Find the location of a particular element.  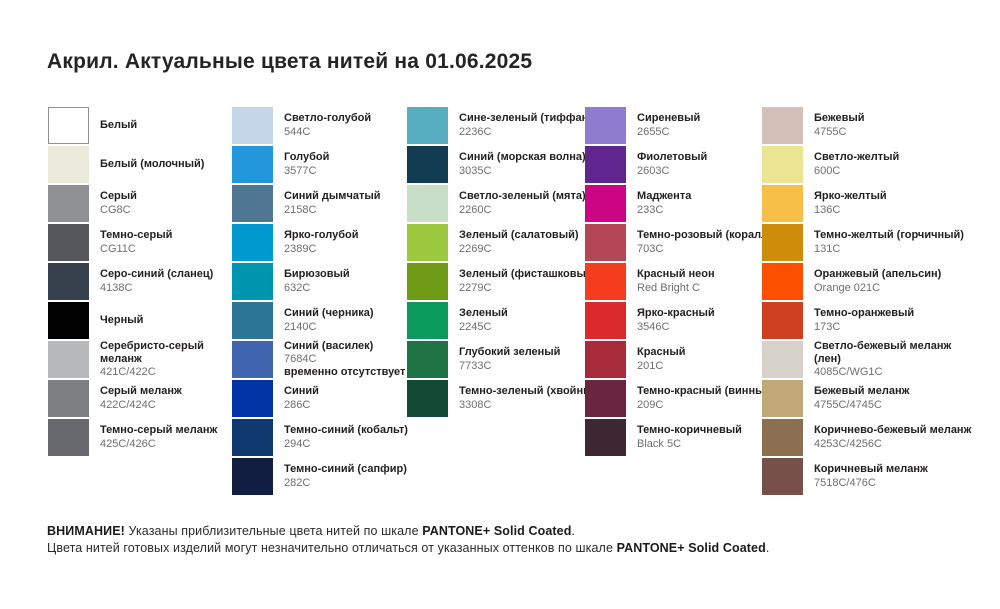

color-code: 136C is located at coordinates (827, 209).